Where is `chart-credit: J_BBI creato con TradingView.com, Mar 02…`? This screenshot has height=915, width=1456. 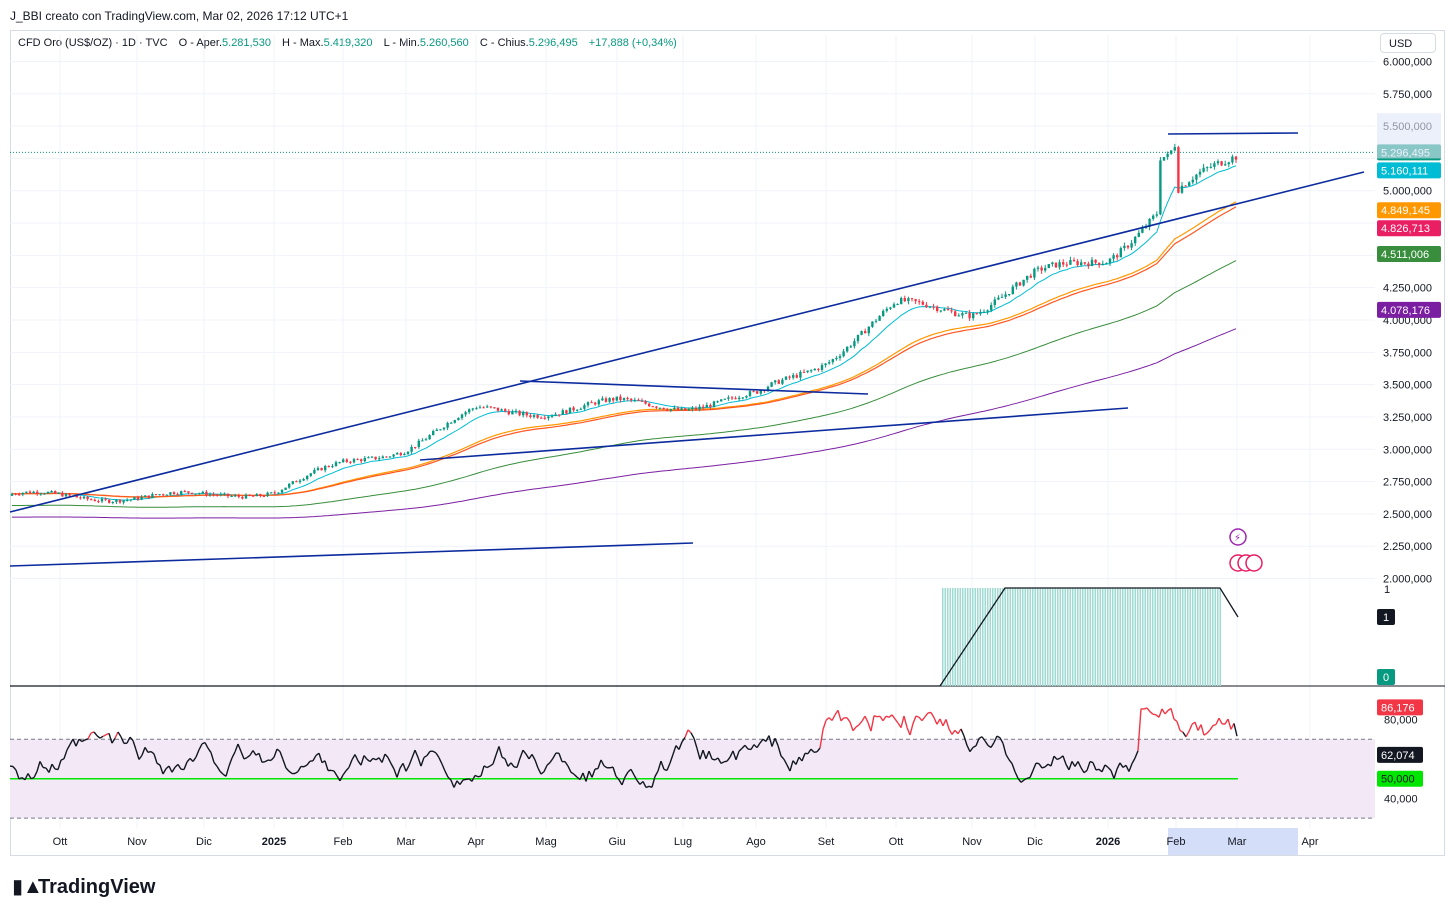 chart-credit: J_BBI creato con TradingView.com, Mar 02… is located at coordinates (179, 16).